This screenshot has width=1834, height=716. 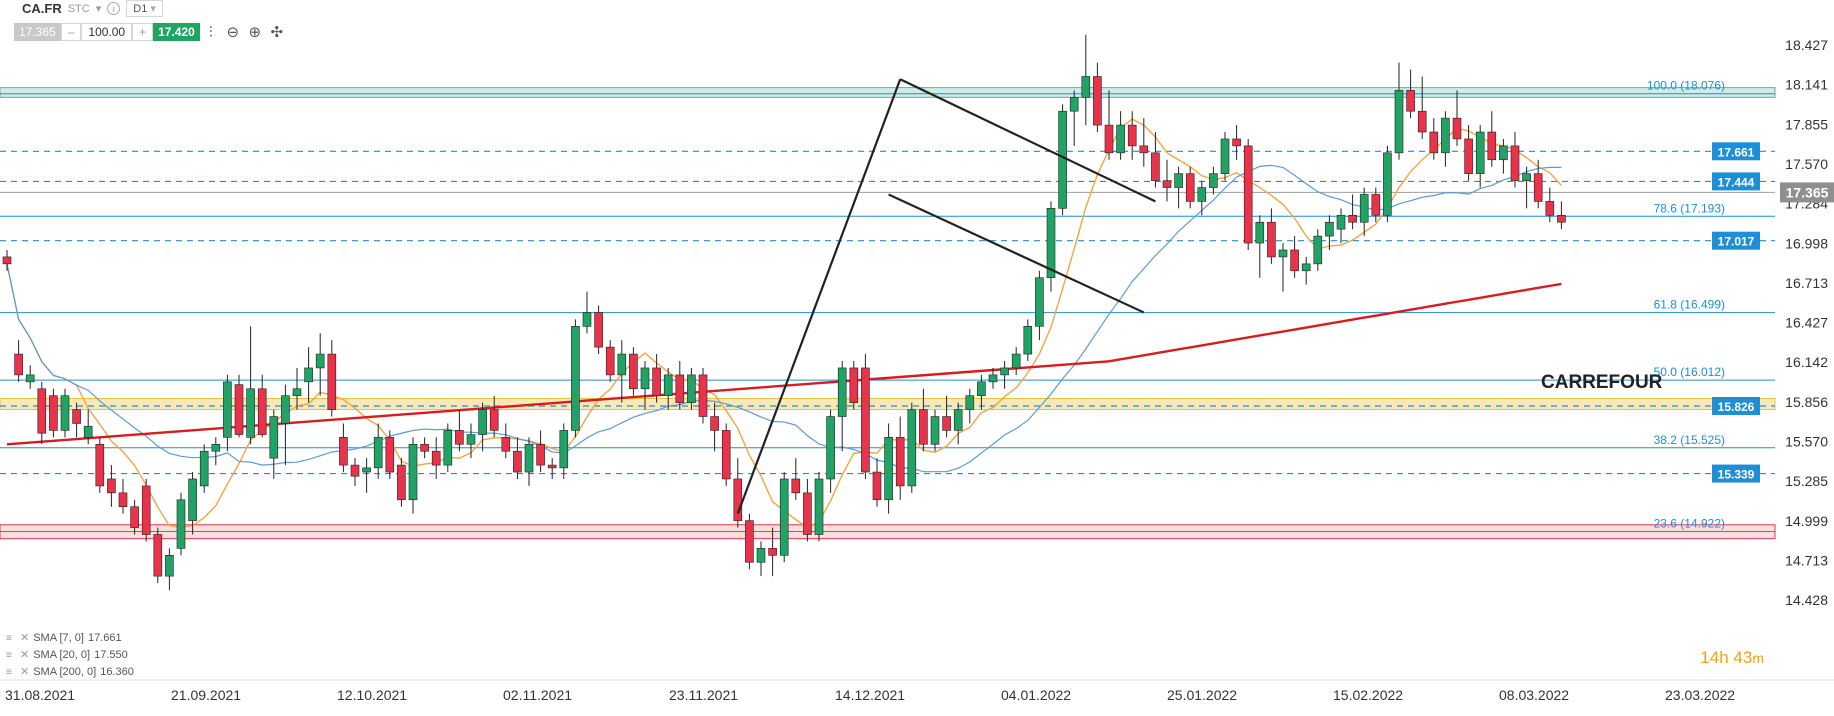 What do you see at coordinates (1807, 192) in the screenshot?
I see `last-price-badge` at bounding box center [1807, 192].